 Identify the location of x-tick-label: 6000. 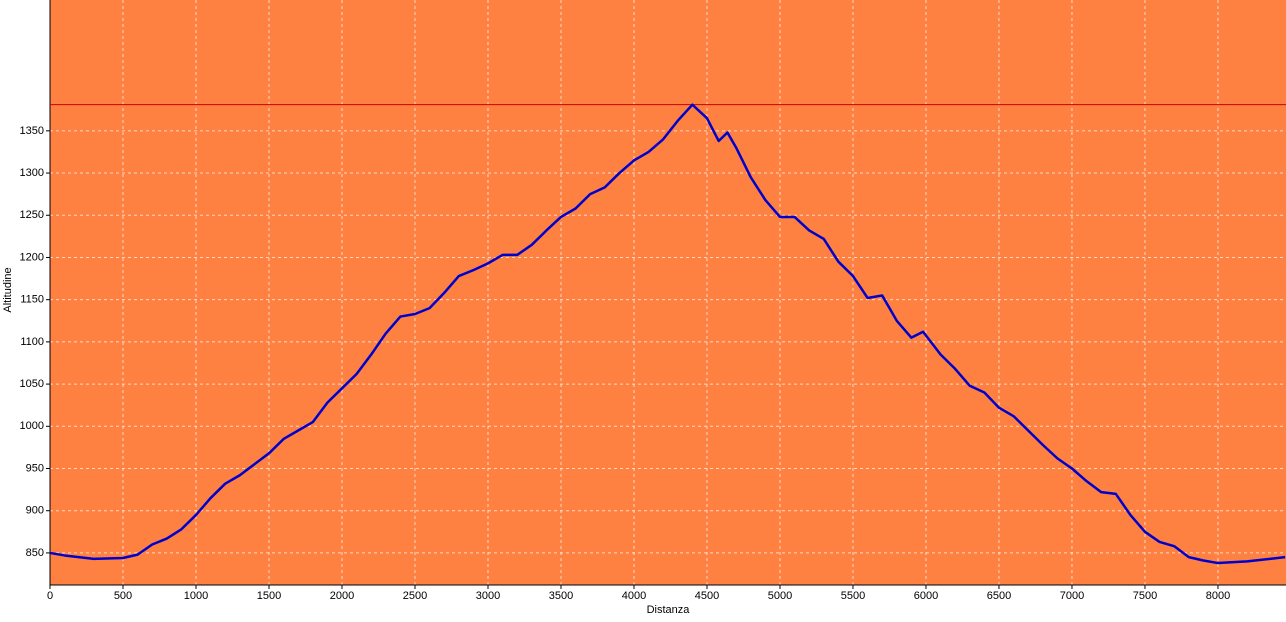
(926, 596).